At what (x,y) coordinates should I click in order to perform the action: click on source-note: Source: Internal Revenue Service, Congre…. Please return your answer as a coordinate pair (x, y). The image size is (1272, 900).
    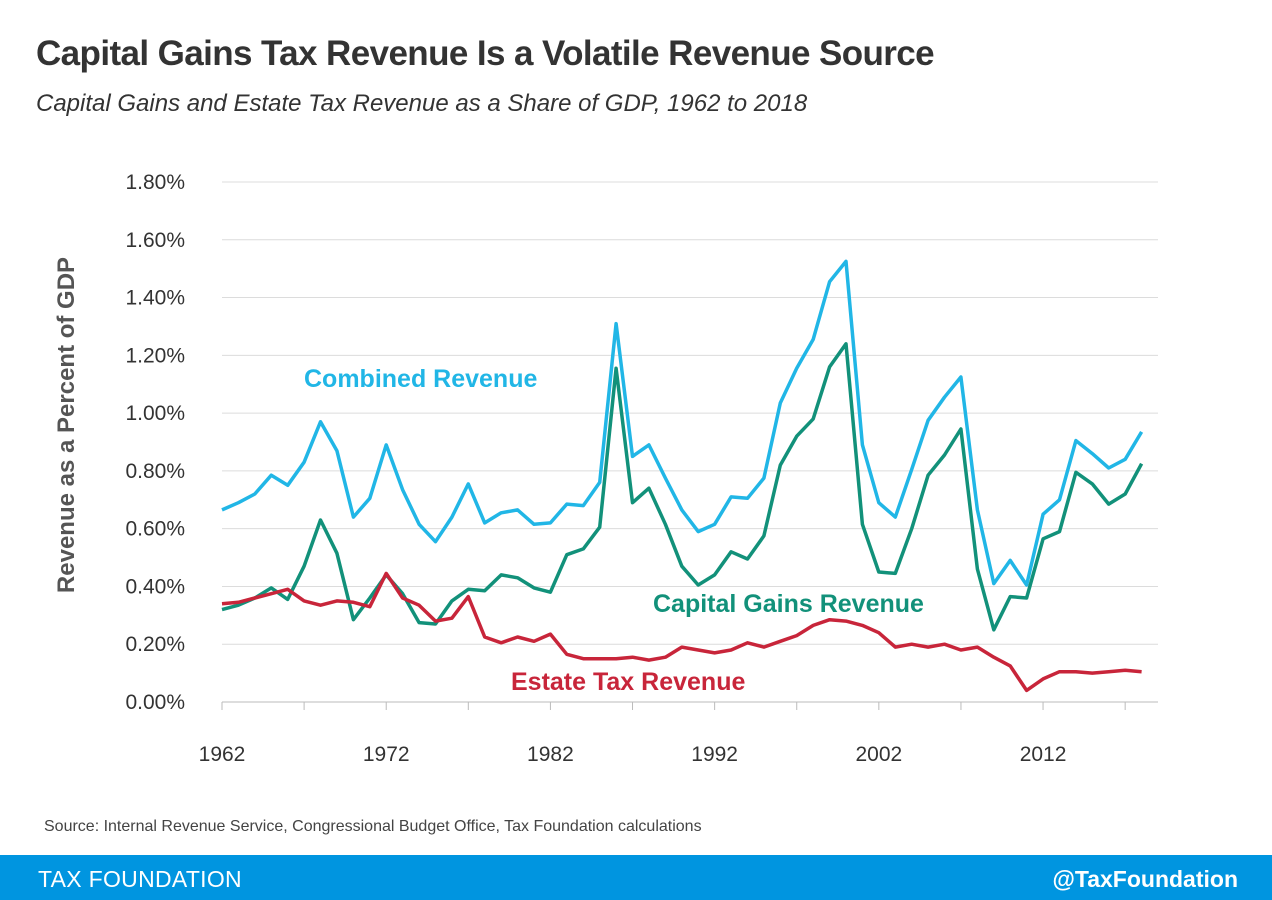
    Looking at the image, I should click on (373, 826).